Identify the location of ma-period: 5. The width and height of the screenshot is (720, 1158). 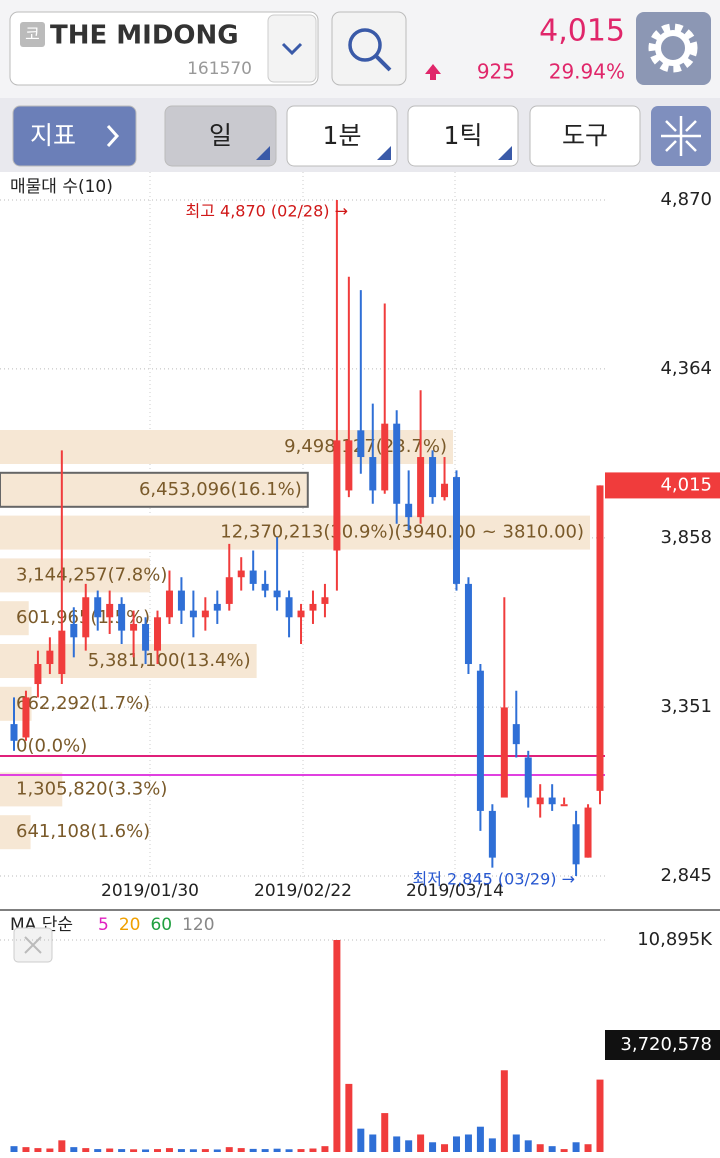
(103, 925).